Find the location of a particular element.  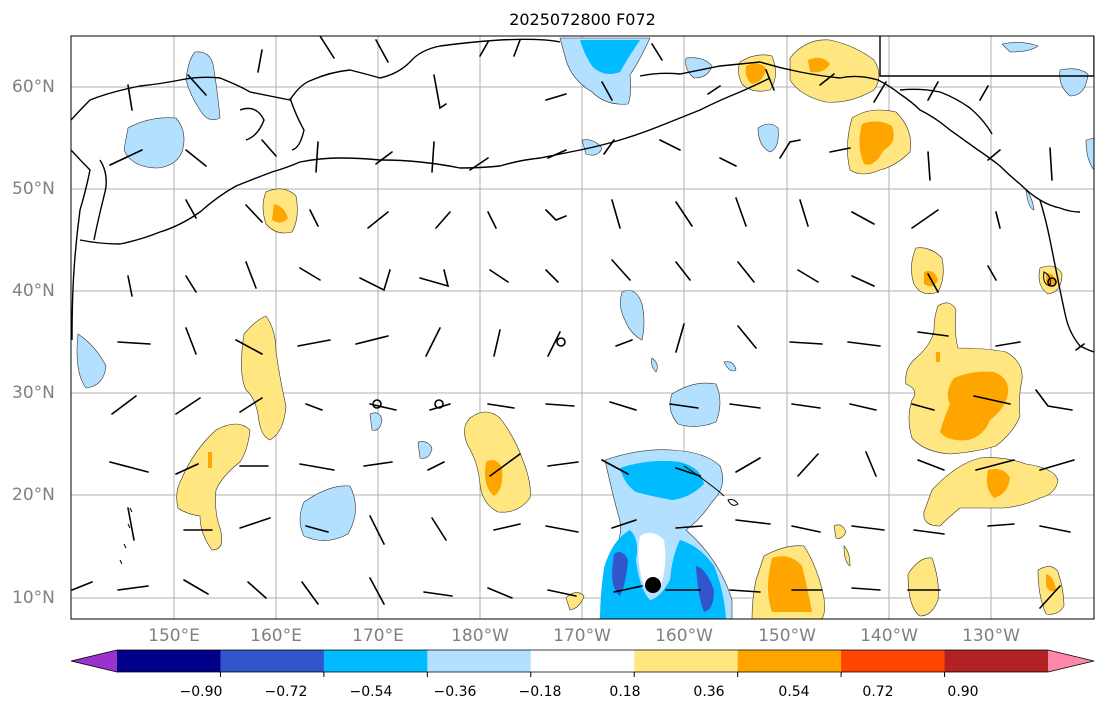

lon-label-170e: 170°E is located at coordinates (378, 636).